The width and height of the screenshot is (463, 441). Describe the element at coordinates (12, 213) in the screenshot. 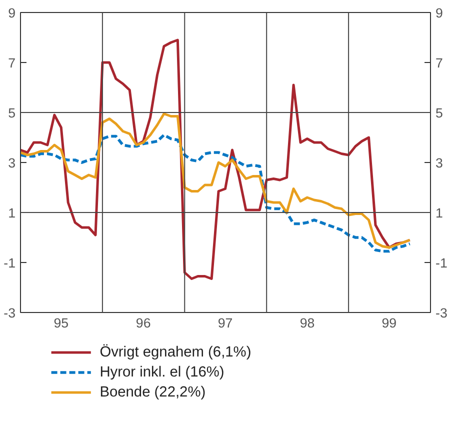

I see `y-tick-label: 1` at that location.